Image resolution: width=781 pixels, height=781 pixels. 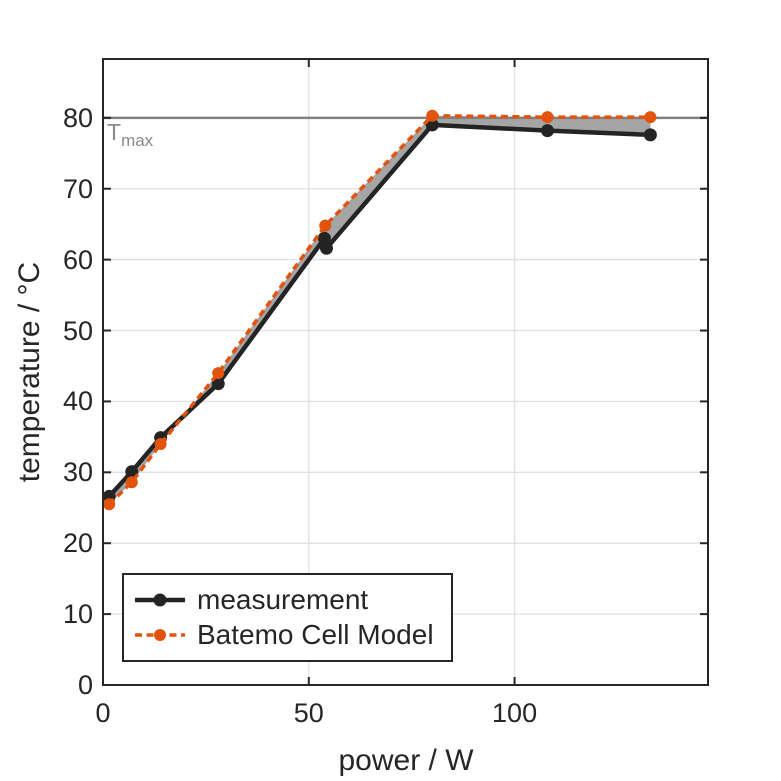 I want to click on y-tick-label: 20, so click(x=77, y=543).